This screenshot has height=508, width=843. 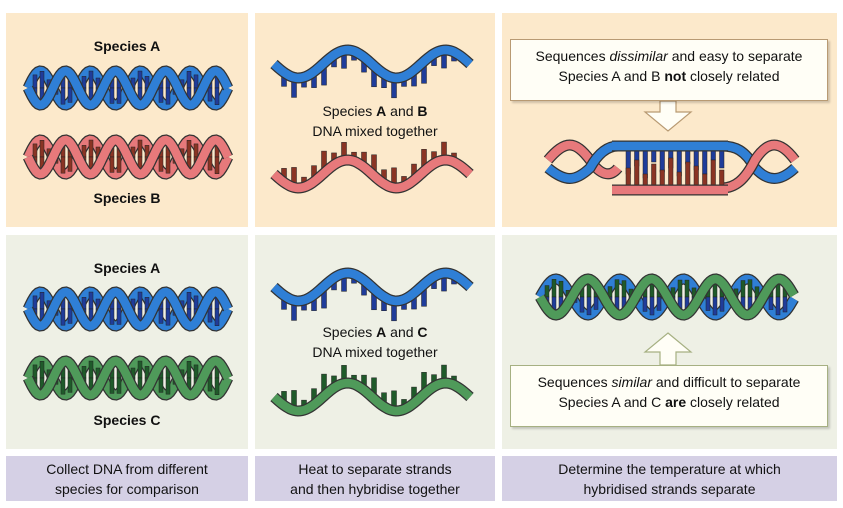 I want to click on mix-ab-and: and, so click(x=402, y=111).